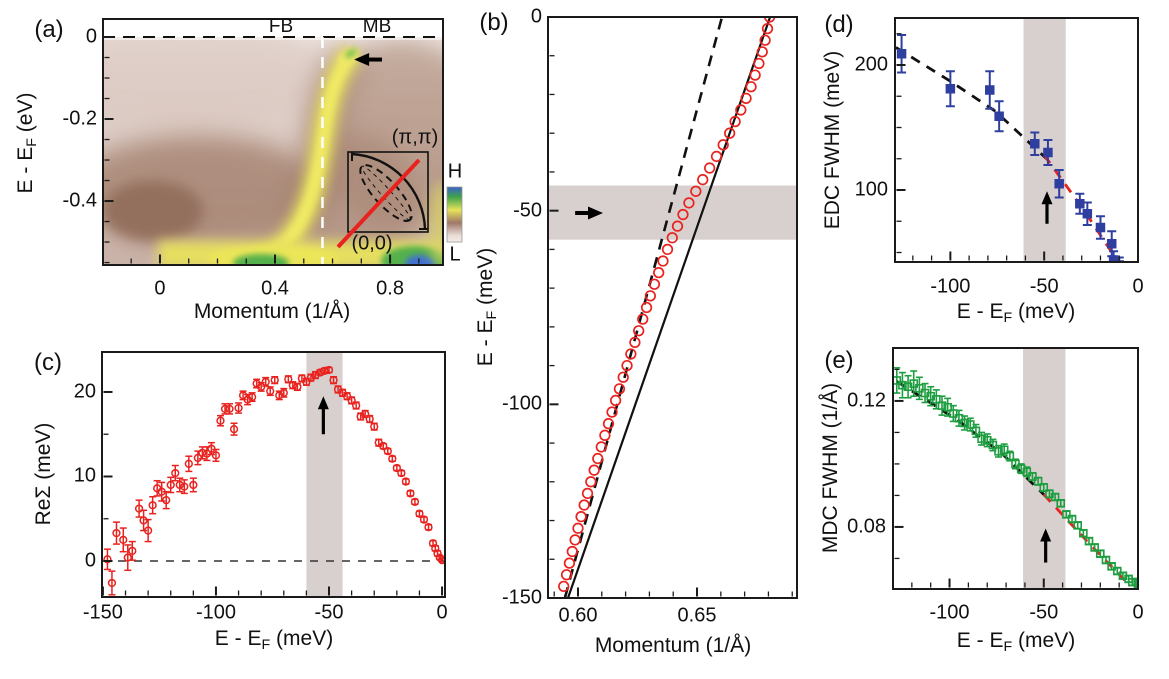 This screenshot has height=679, width=1169. What do you see at coordinates (377, 26) in the screenshot?
I see `main-band-label: MB` at bounding box center [377, 26].